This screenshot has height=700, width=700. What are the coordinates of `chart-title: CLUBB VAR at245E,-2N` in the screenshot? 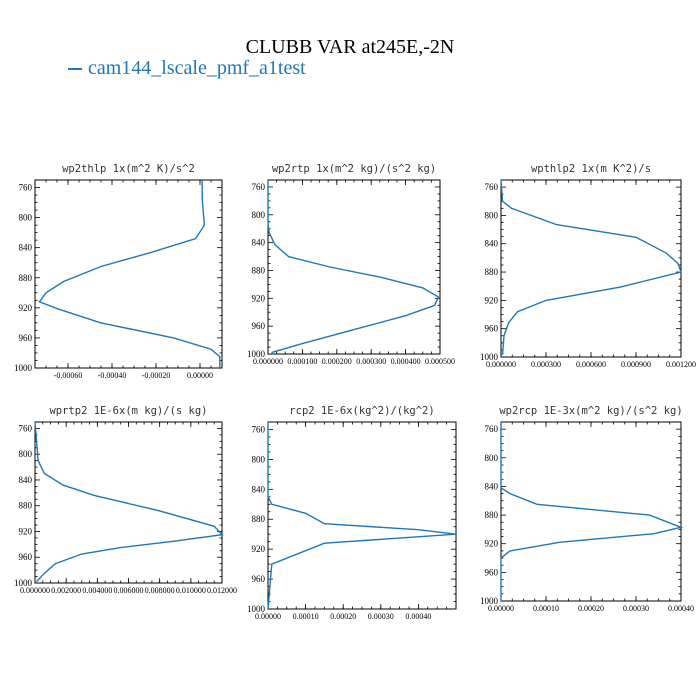 It's located at (350, 47).